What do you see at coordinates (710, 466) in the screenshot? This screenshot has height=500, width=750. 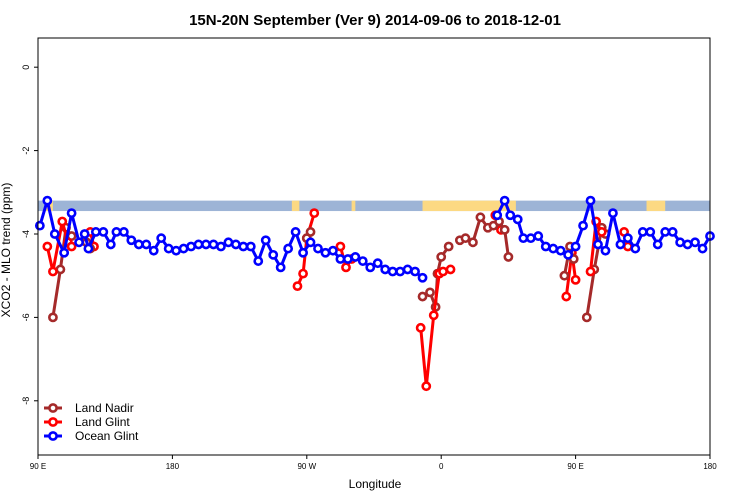 I see `x-tick-label: 180` at bounding box center [710, 466].